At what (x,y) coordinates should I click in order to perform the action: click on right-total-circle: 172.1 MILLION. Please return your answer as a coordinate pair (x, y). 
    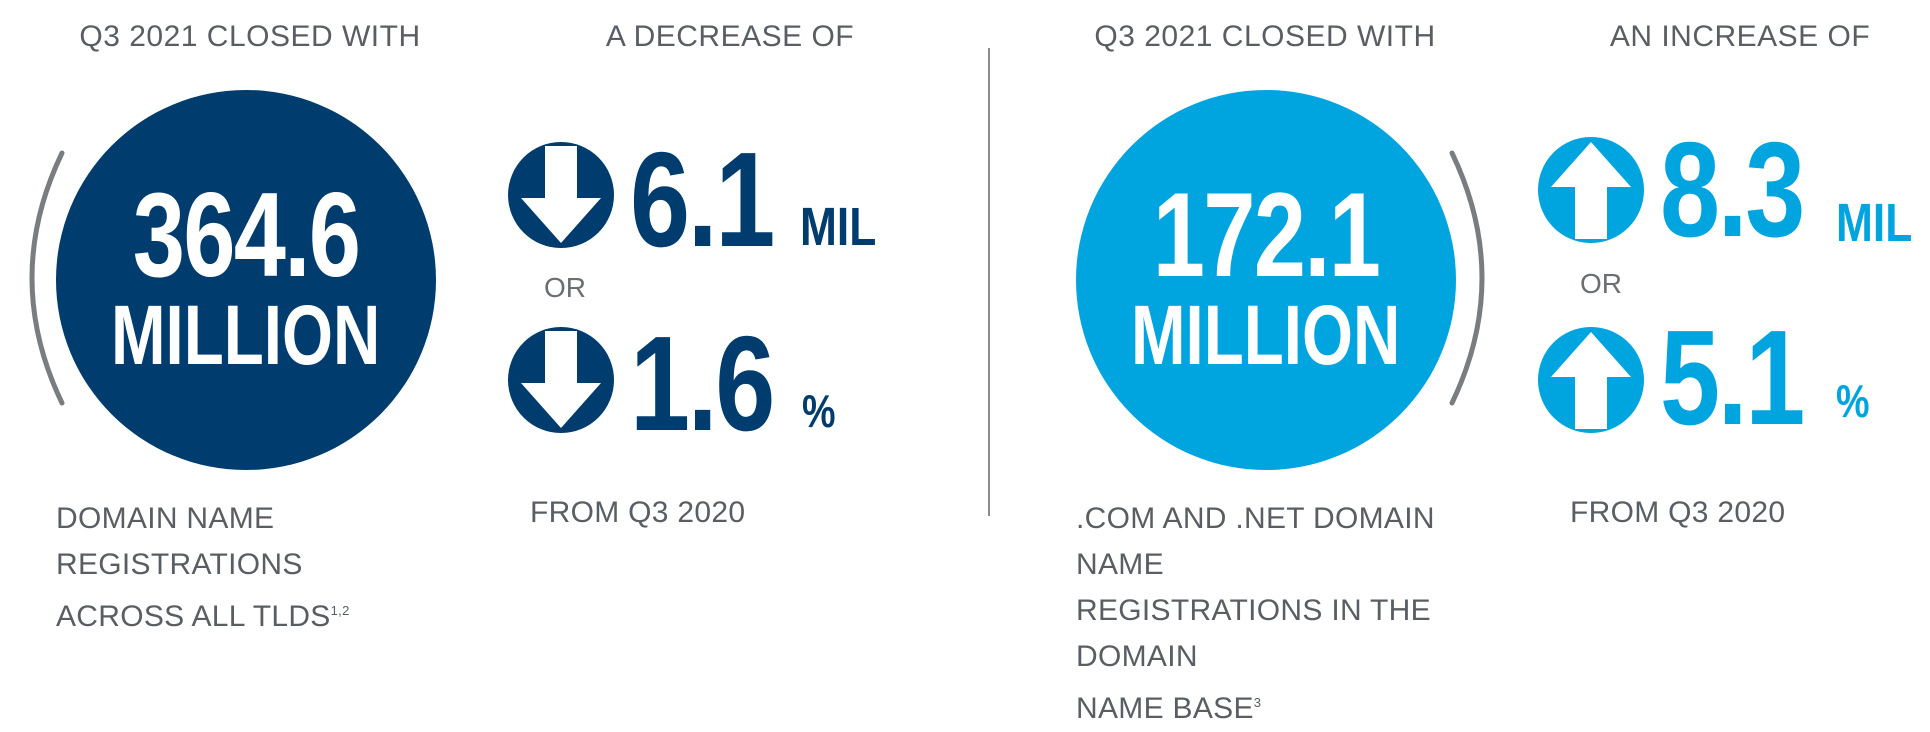
    Looking at the image, I should click on (1266, 280).